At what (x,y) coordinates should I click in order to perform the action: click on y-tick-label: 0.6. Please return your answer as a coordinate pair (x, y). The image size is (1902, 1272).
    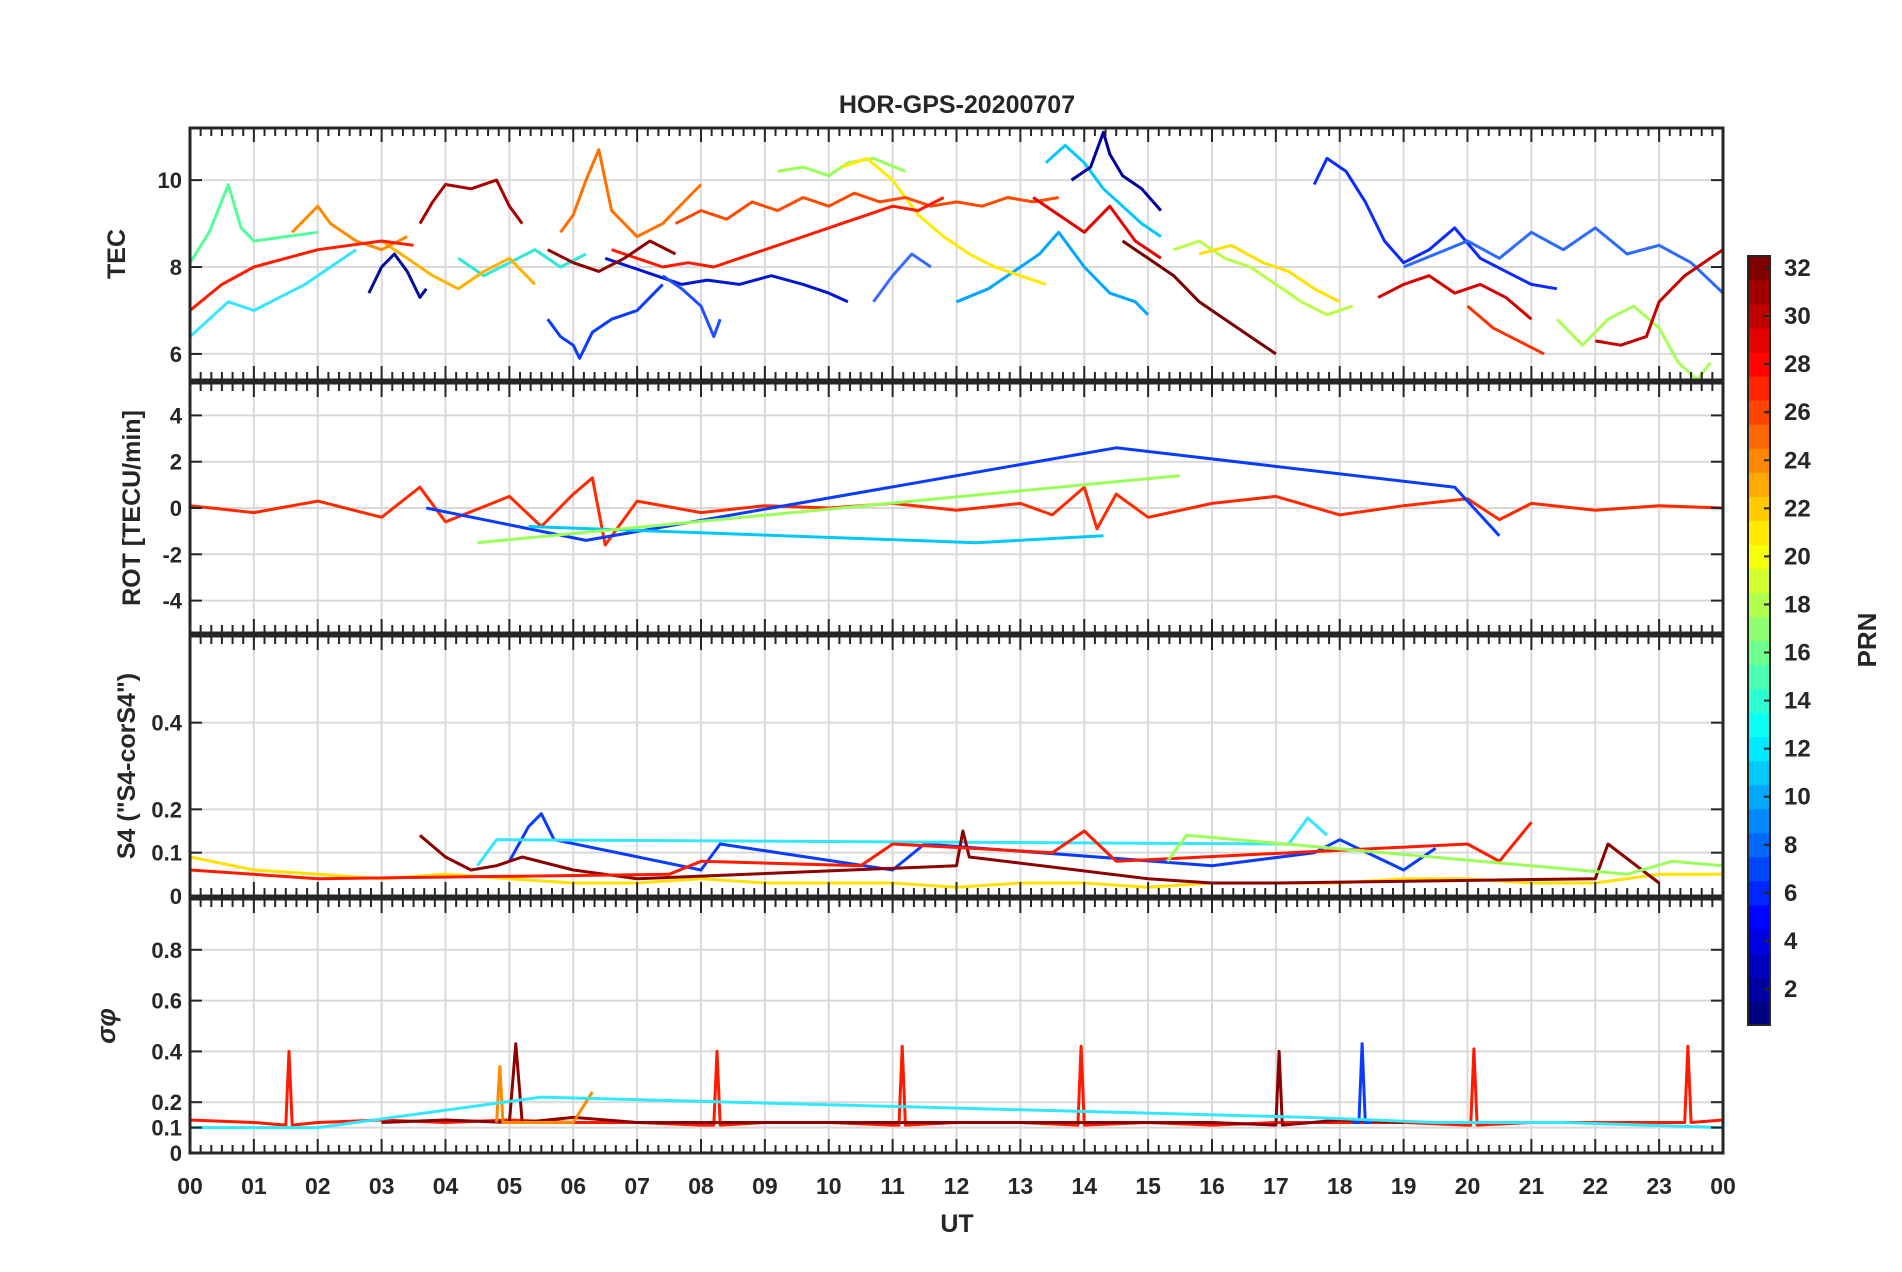
    Looking at the image, I should click on (166, 1001).